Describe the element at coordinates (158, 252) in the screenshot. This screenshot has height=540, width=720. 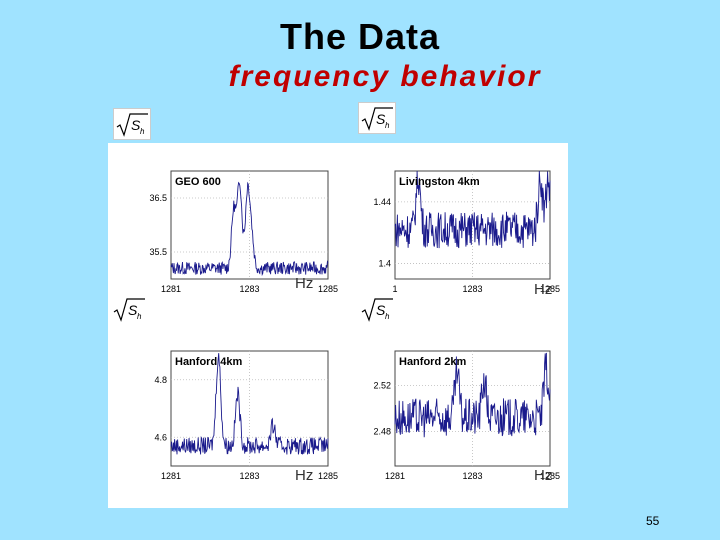
I see `y-tick-label: 35.5` at that location.